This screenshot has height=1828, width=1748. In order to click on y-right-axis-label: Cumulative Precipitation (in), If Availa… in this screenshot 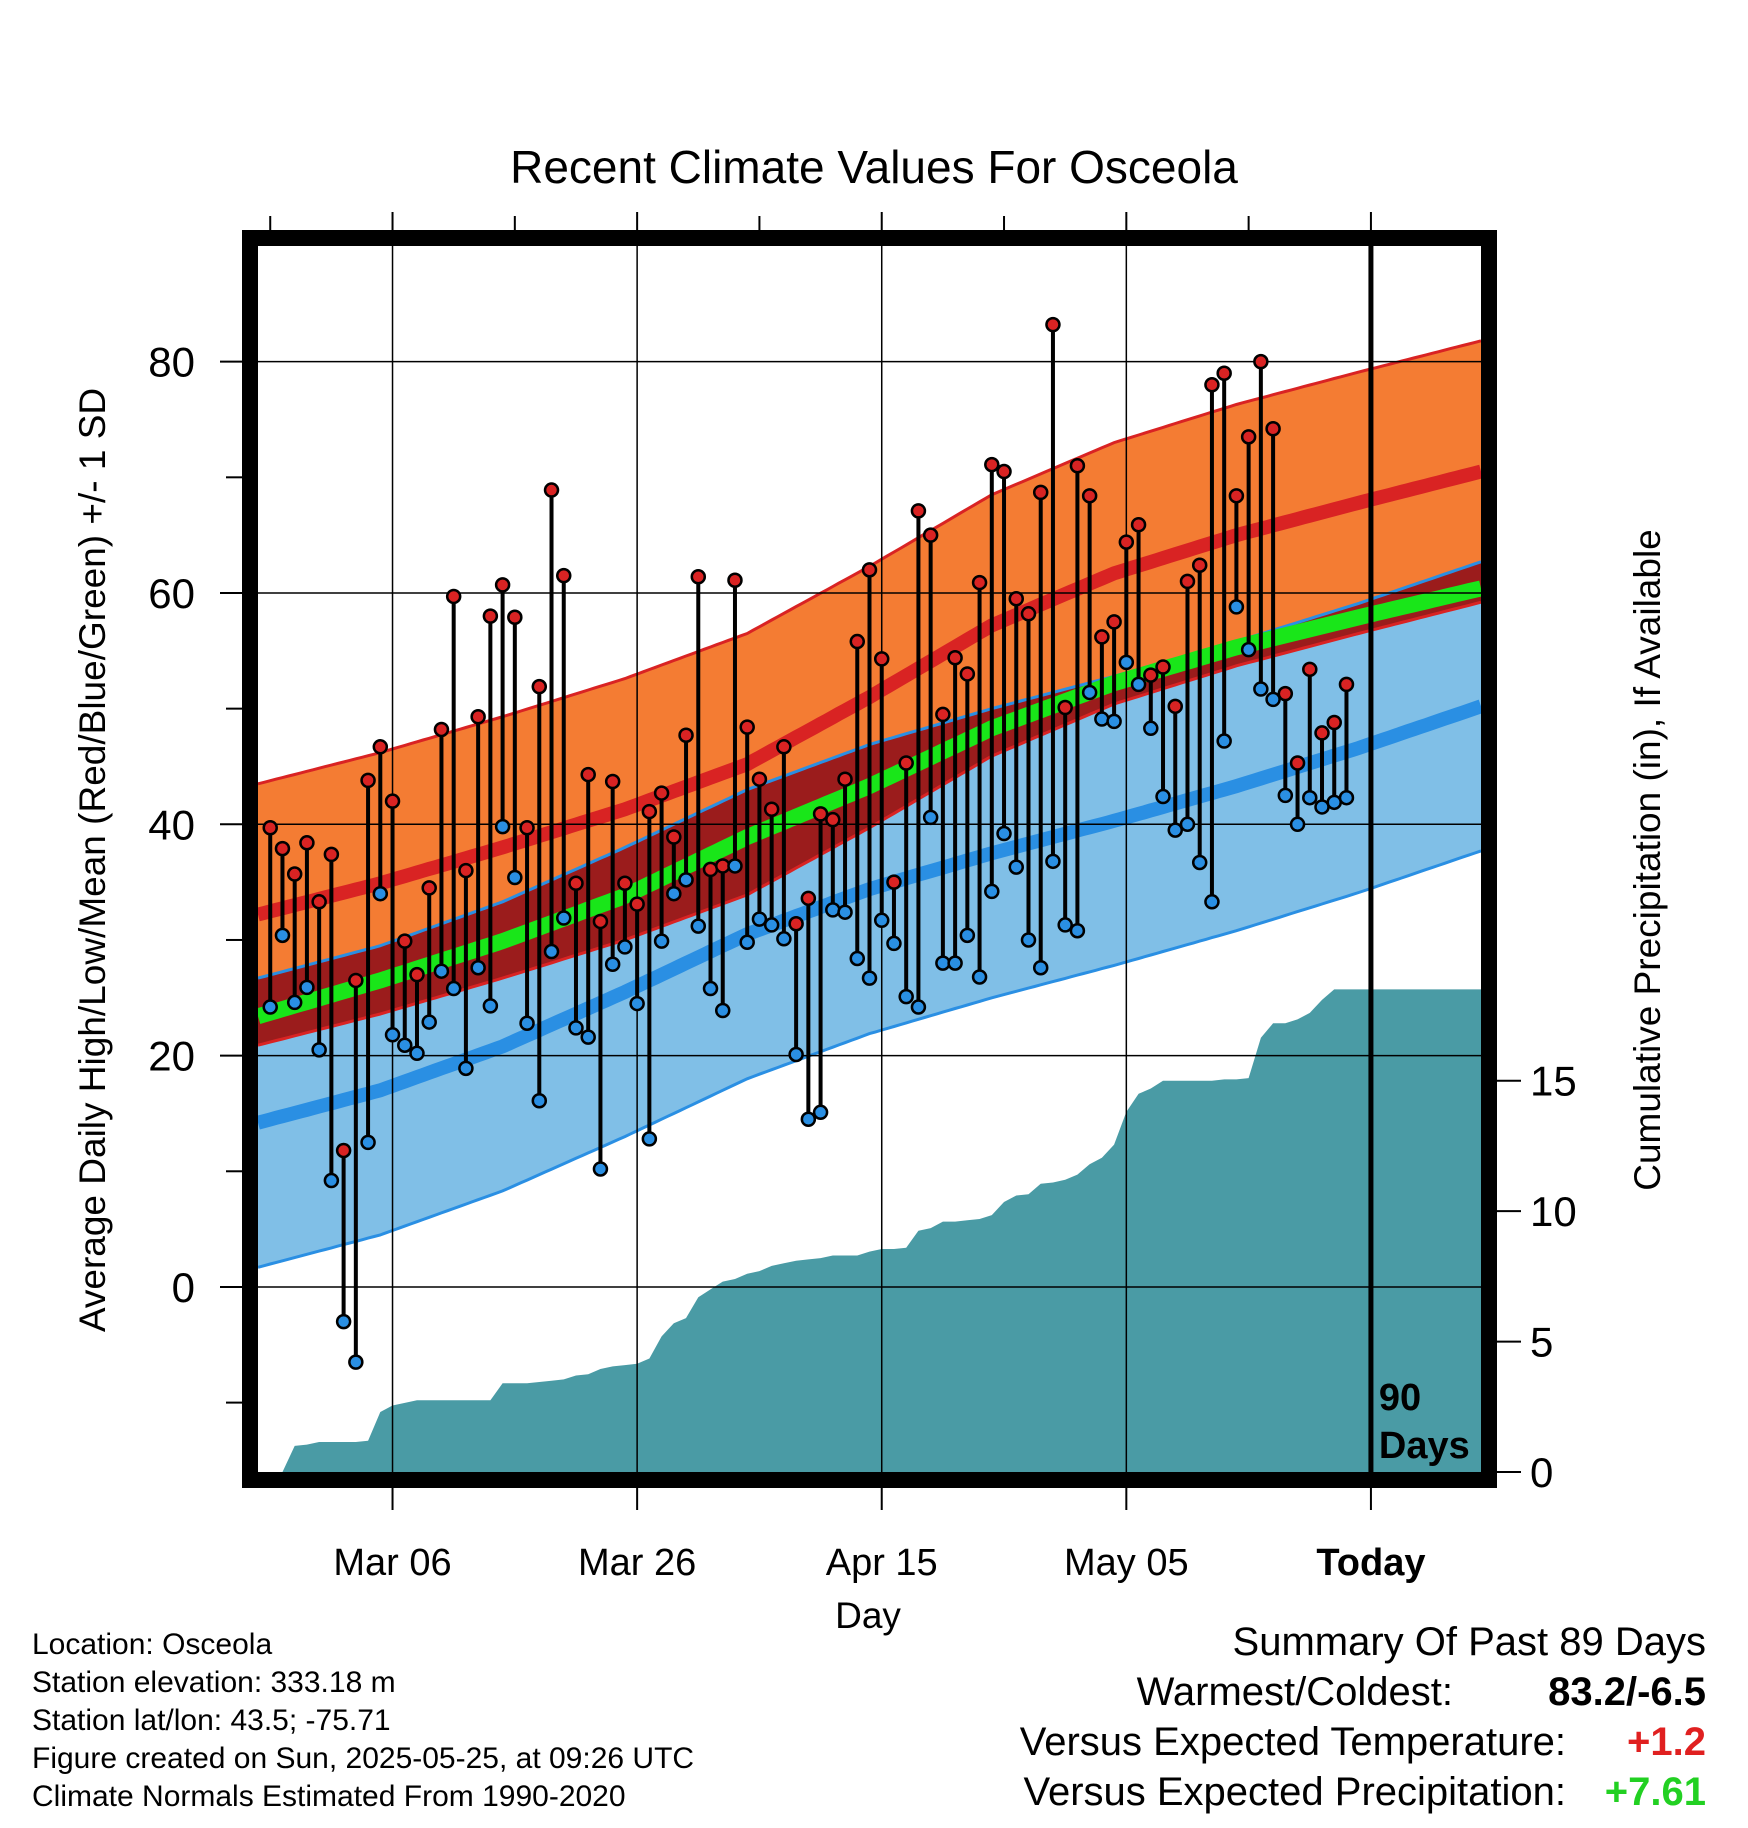, I will do `click(1647, 860)`.